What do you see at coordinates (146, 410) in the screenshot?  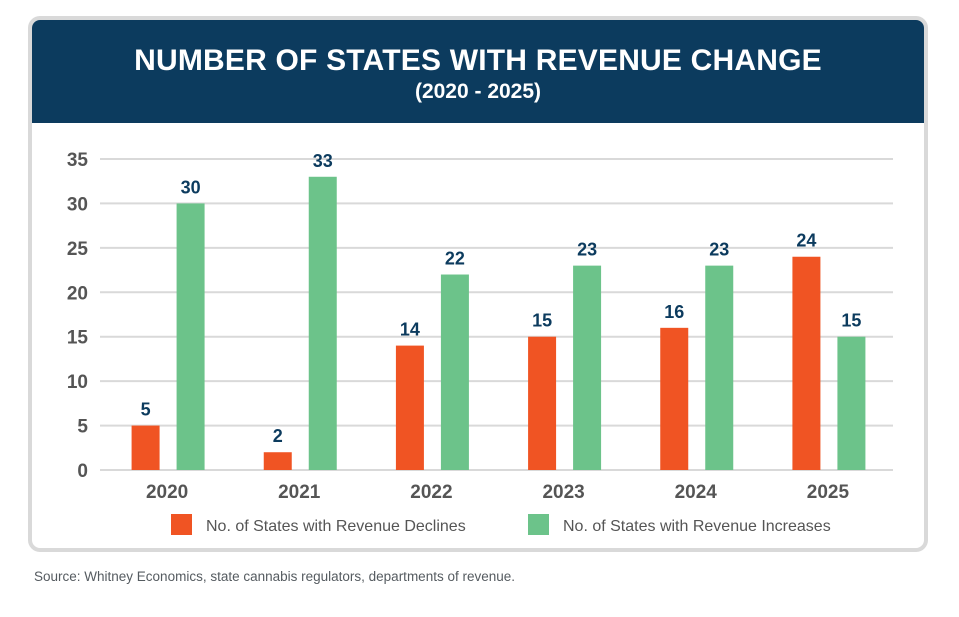 I see `data-label: 5` at bounding box center [146, 410].